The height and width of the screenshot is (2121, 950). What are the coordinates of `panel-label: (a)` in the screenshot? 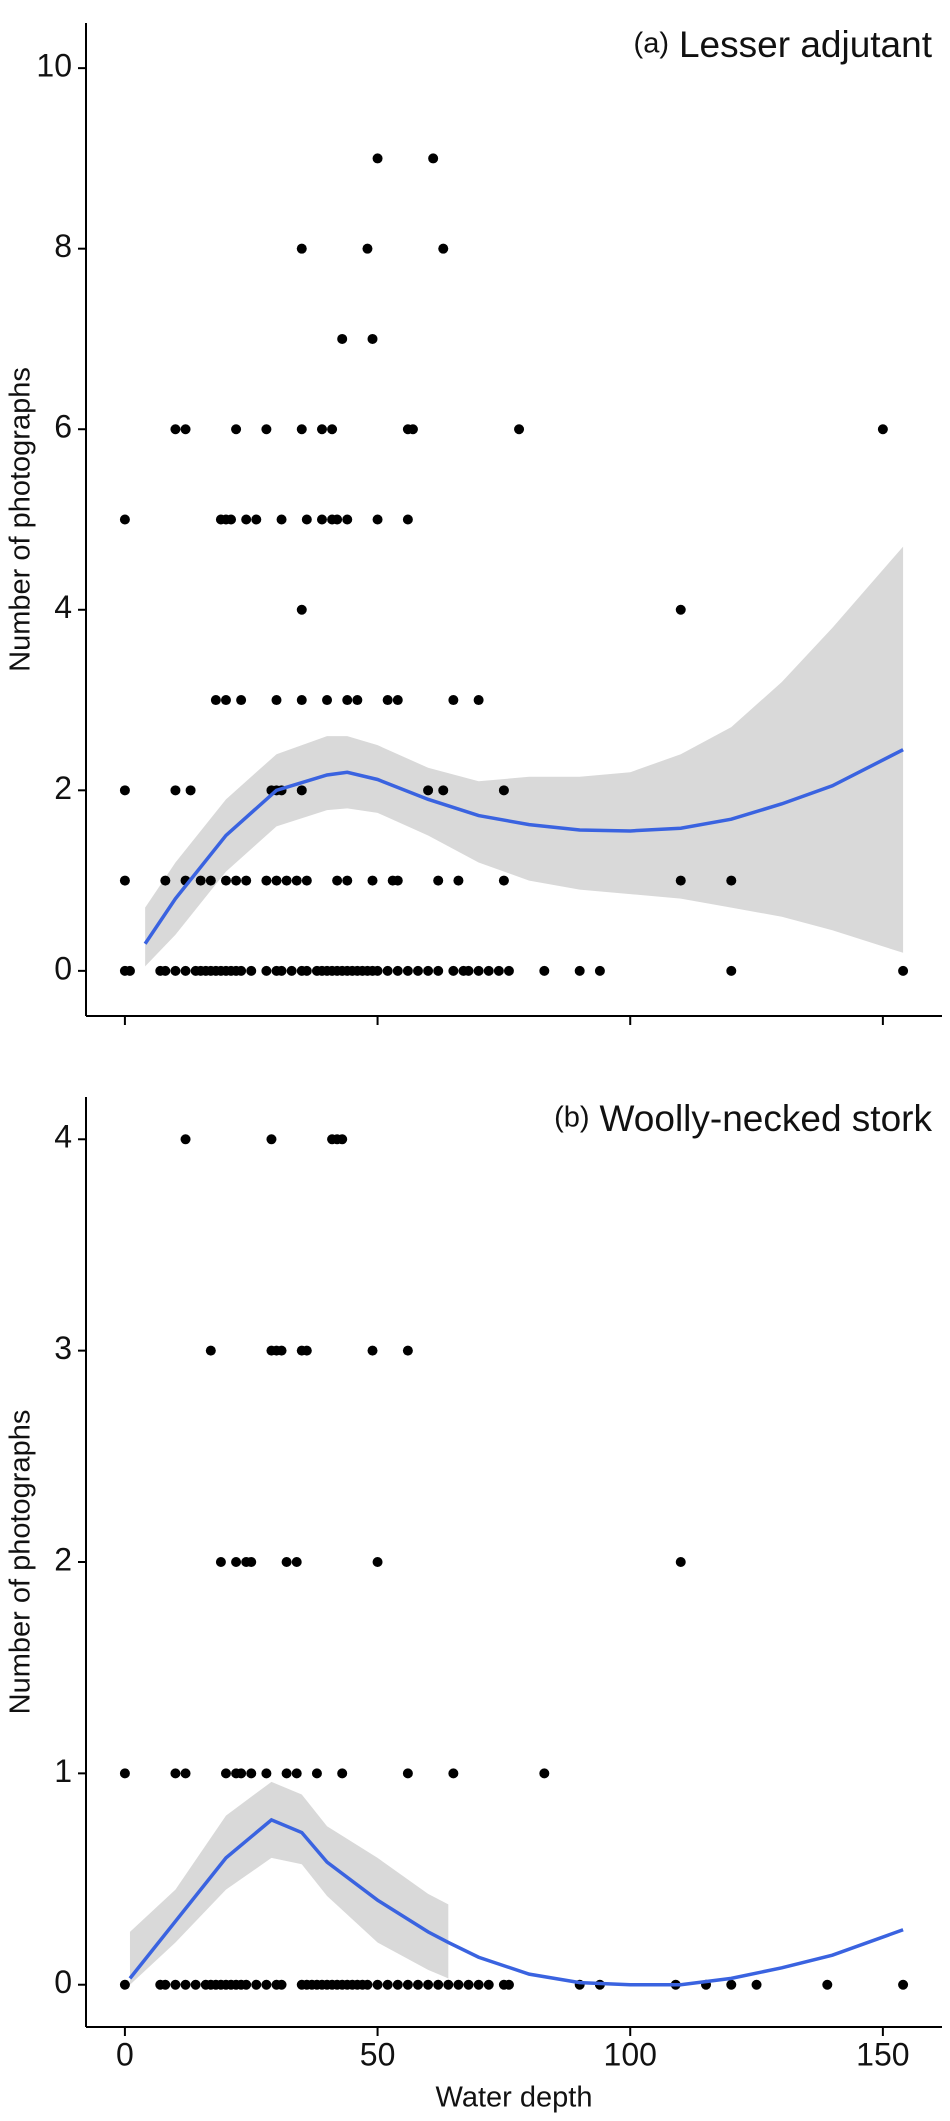 It's located at (651, 44).